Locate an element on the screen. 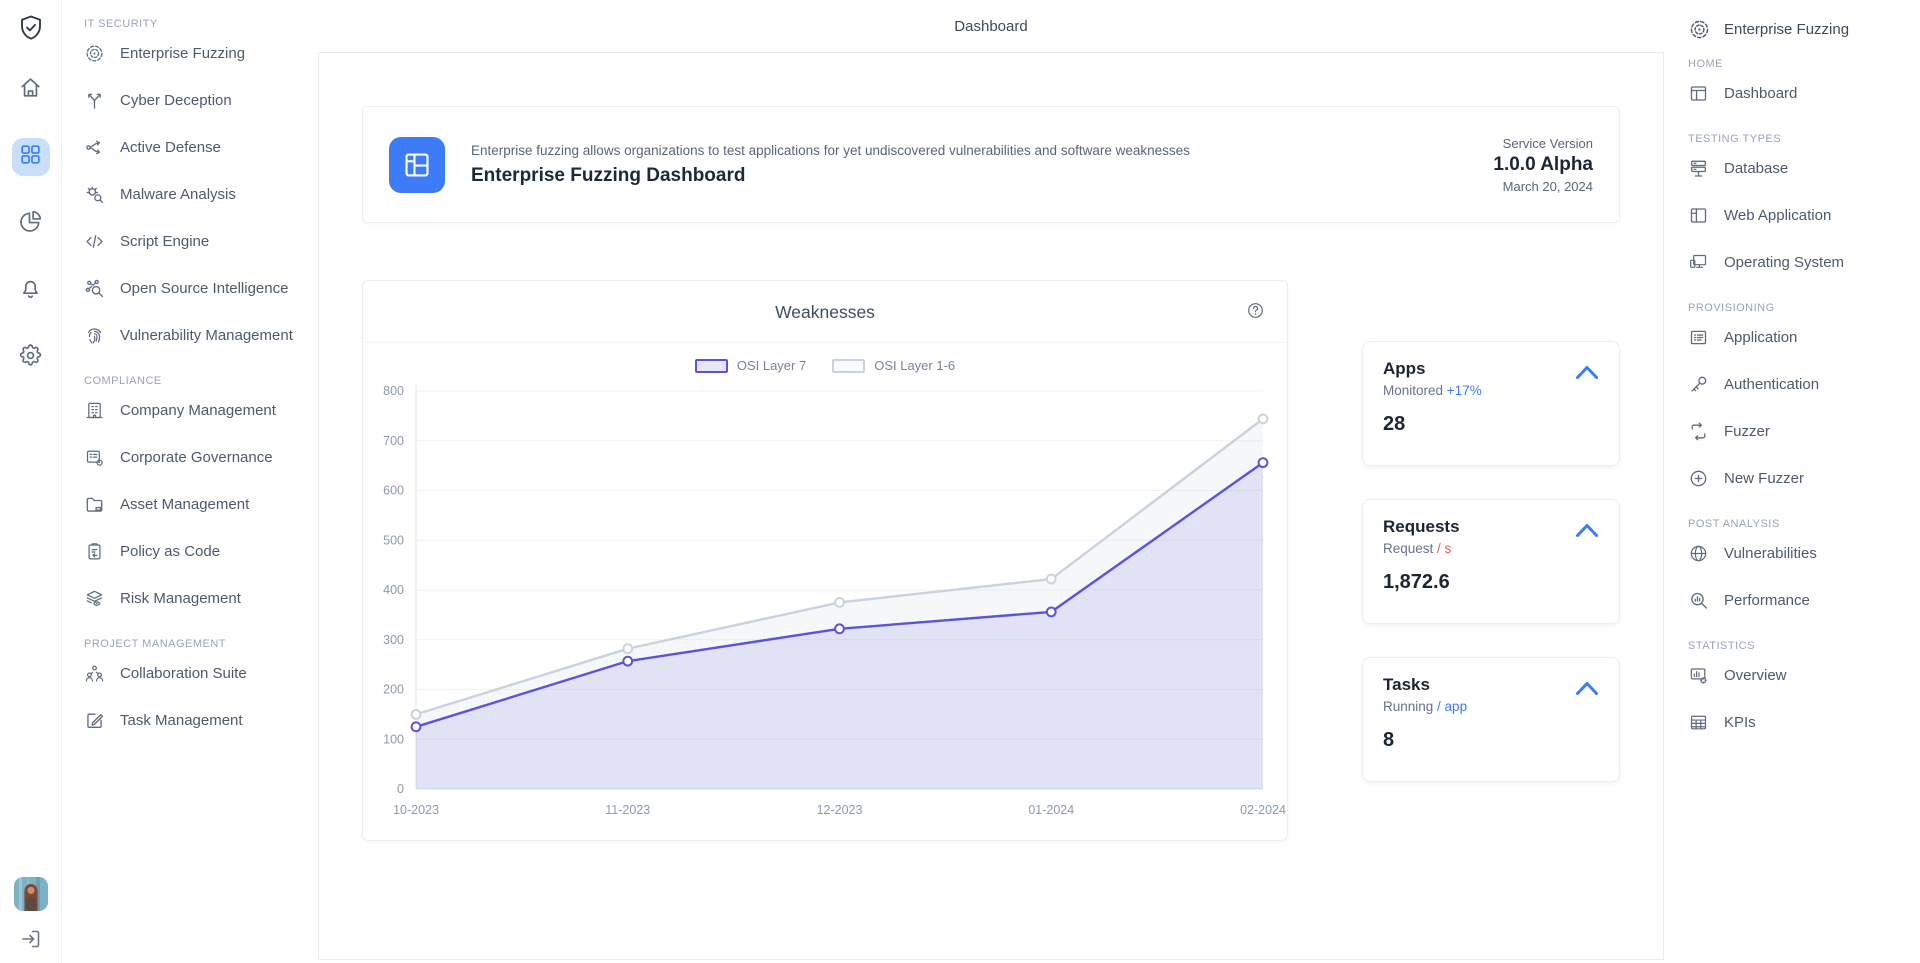  sidebar-item-task-management: Task Management is located at coordinates (197, 720).